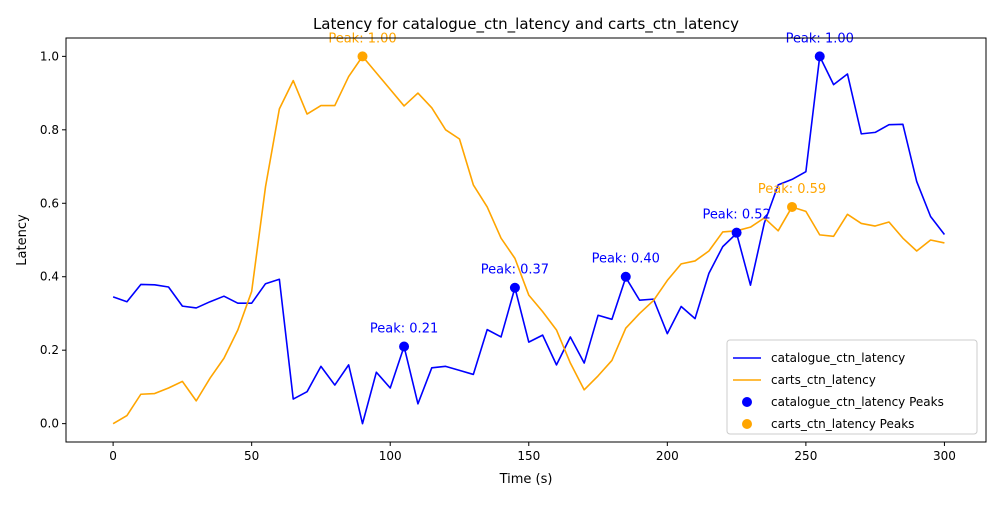  Describe the element at coordinates (362, 38) in the screenshot. I see `carts-ctn-latency-peak-label: Peak: 1.00` at that location.